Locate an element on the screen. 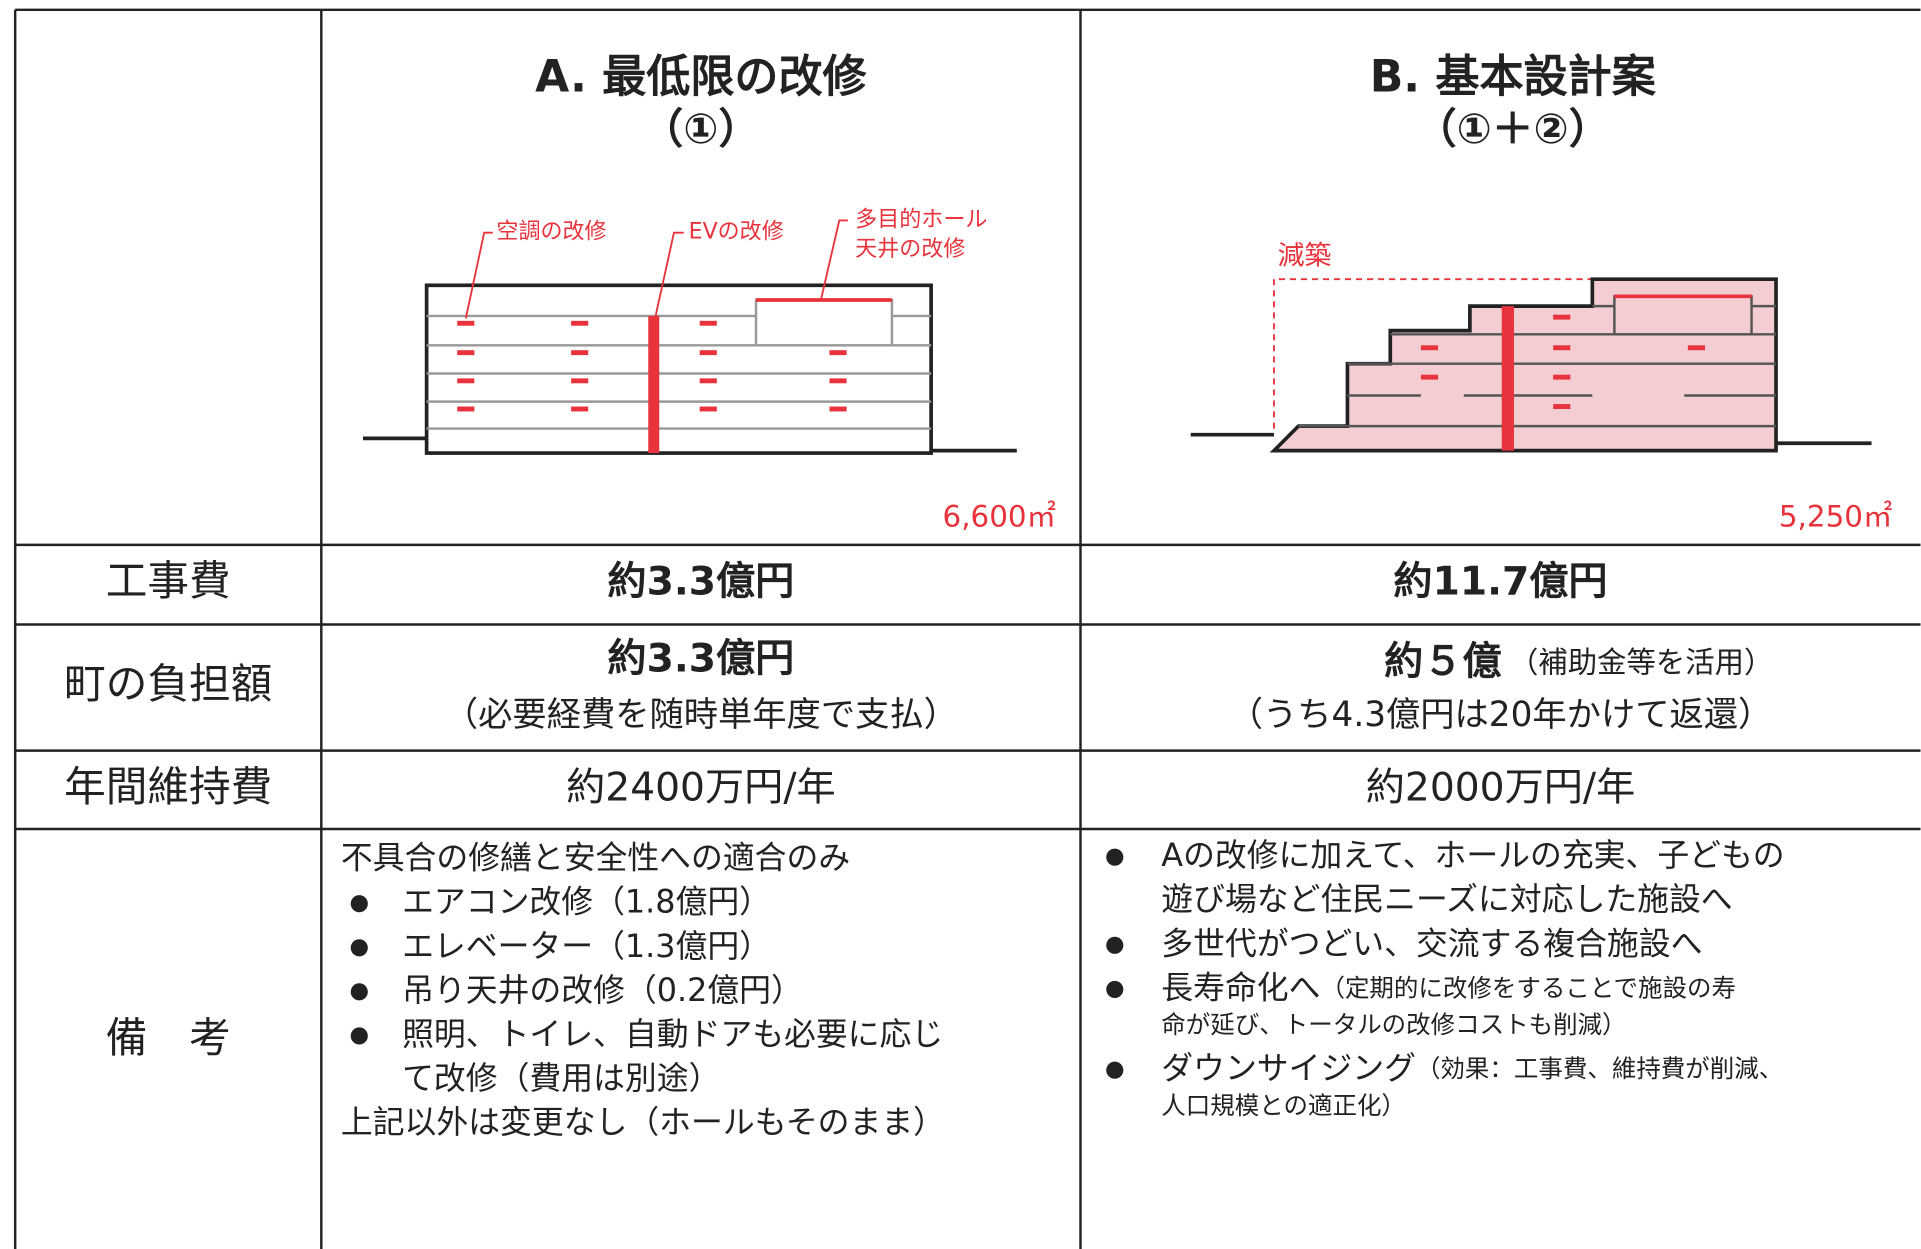 The height and width of the screenshot is (1249, 1921). cell-text: （うち4.3億円は20年かけて返還） is located at coordinates (1501, 715).